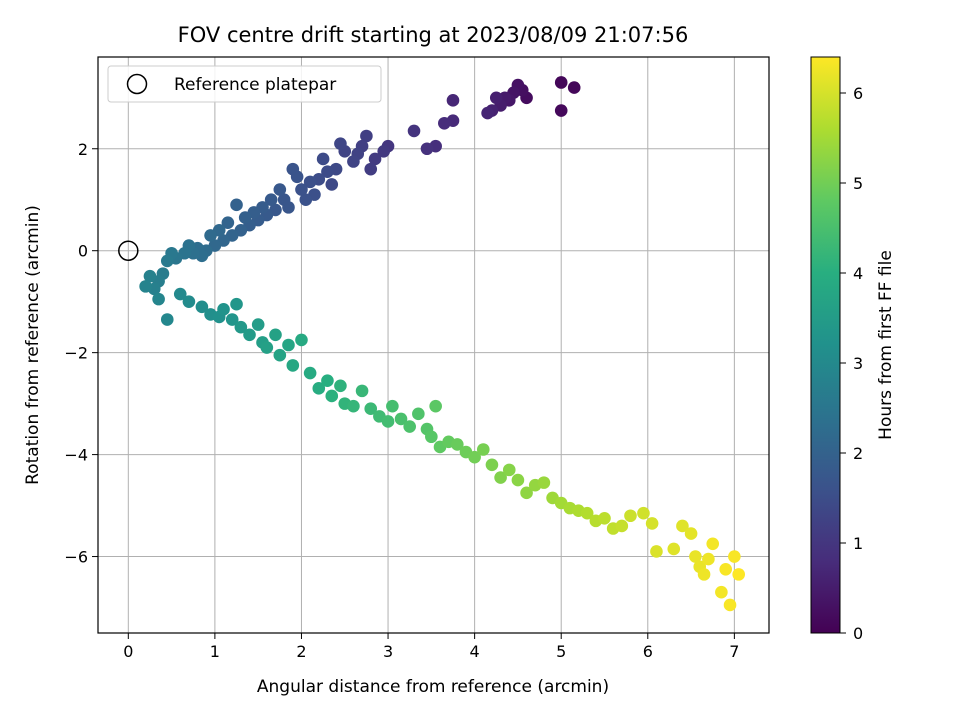 The width and height of the screenshot is (960, 720). I want to click on legend-entry-label: Reference platepar, so click(255, 85).